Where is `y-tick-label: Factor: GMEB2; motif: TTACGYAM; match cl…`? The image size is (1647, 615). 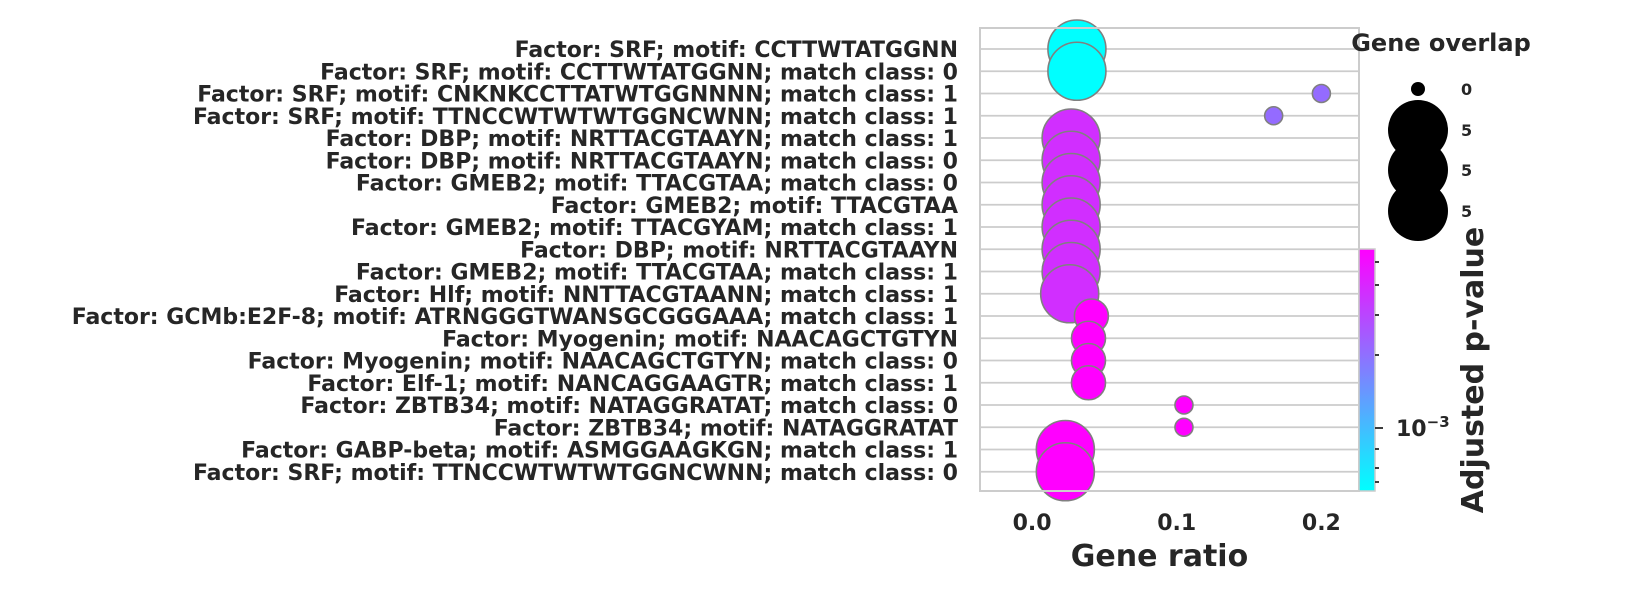
y-tick-label: Factor: GMEB2; motif: TTACGYAM; match cl… is located at coordinates (654, 228).